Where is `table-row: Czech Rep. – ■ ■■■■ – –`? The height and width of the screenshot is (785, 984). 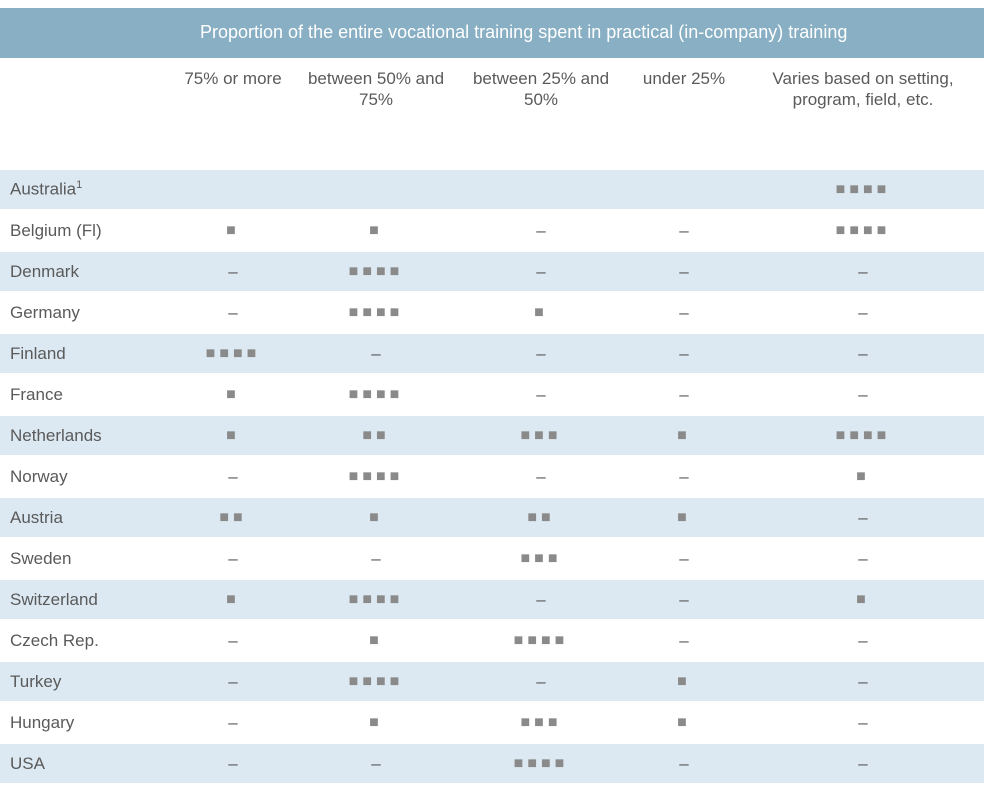 table-row: Czech Rep. – ■ ■■■■ – – is located at coordinates (492, 641).